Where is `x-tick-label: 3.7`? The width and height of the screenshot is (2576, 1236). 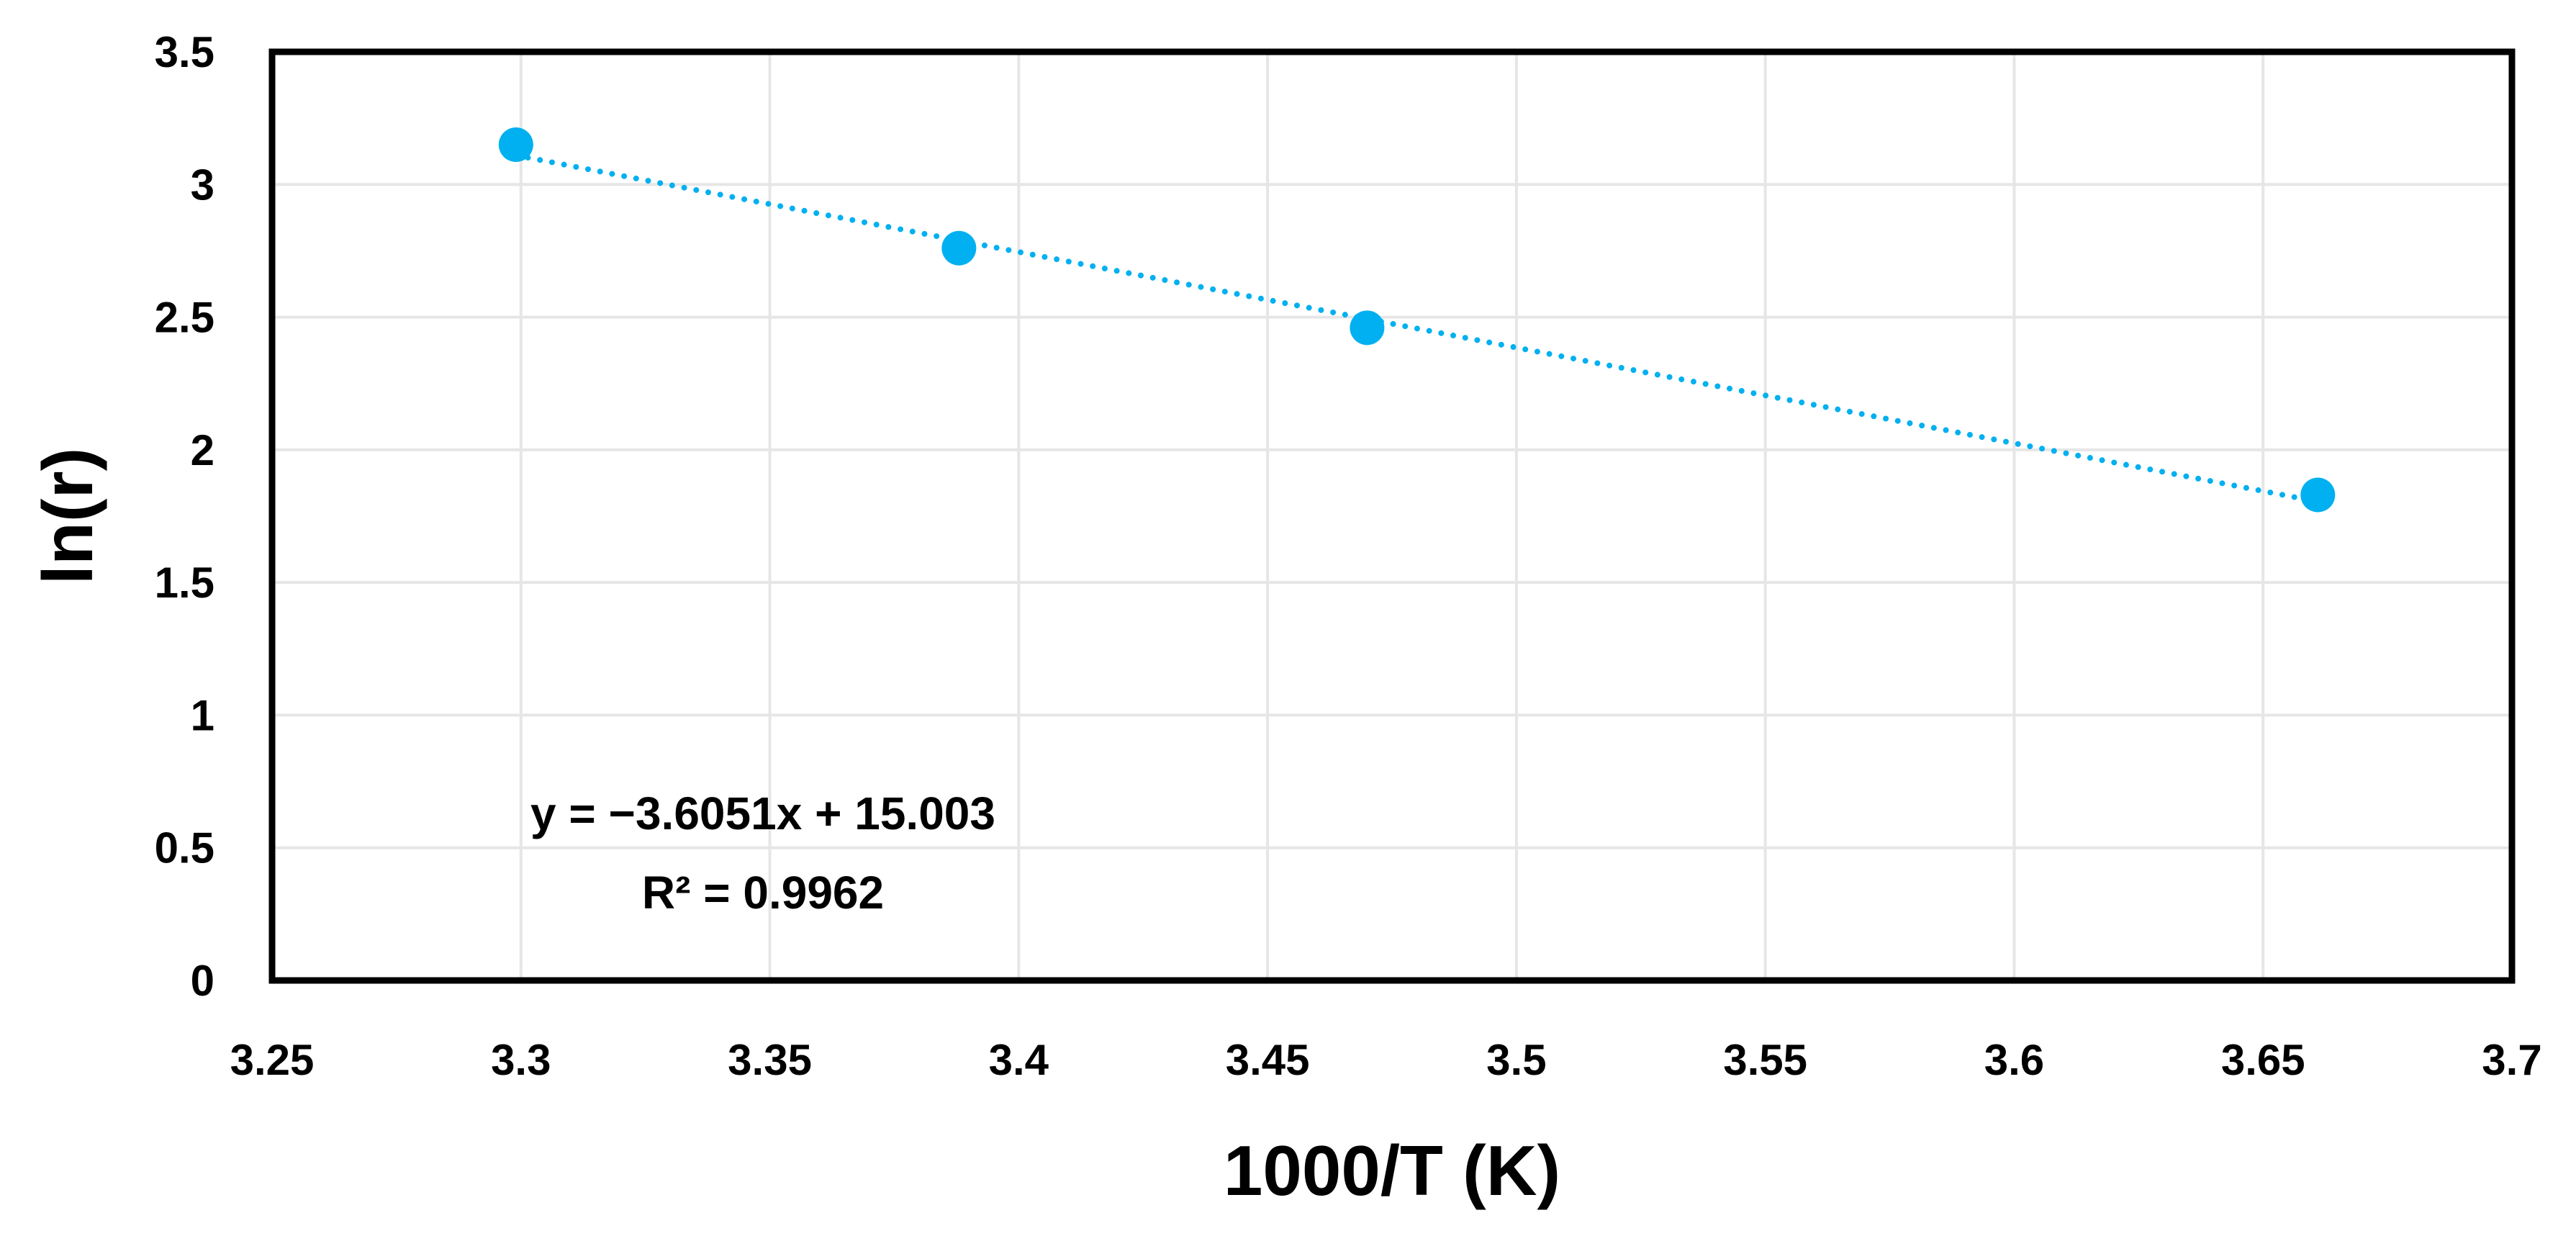 x-tick-label: 3.7 is located at coordinates (2511, 1060).